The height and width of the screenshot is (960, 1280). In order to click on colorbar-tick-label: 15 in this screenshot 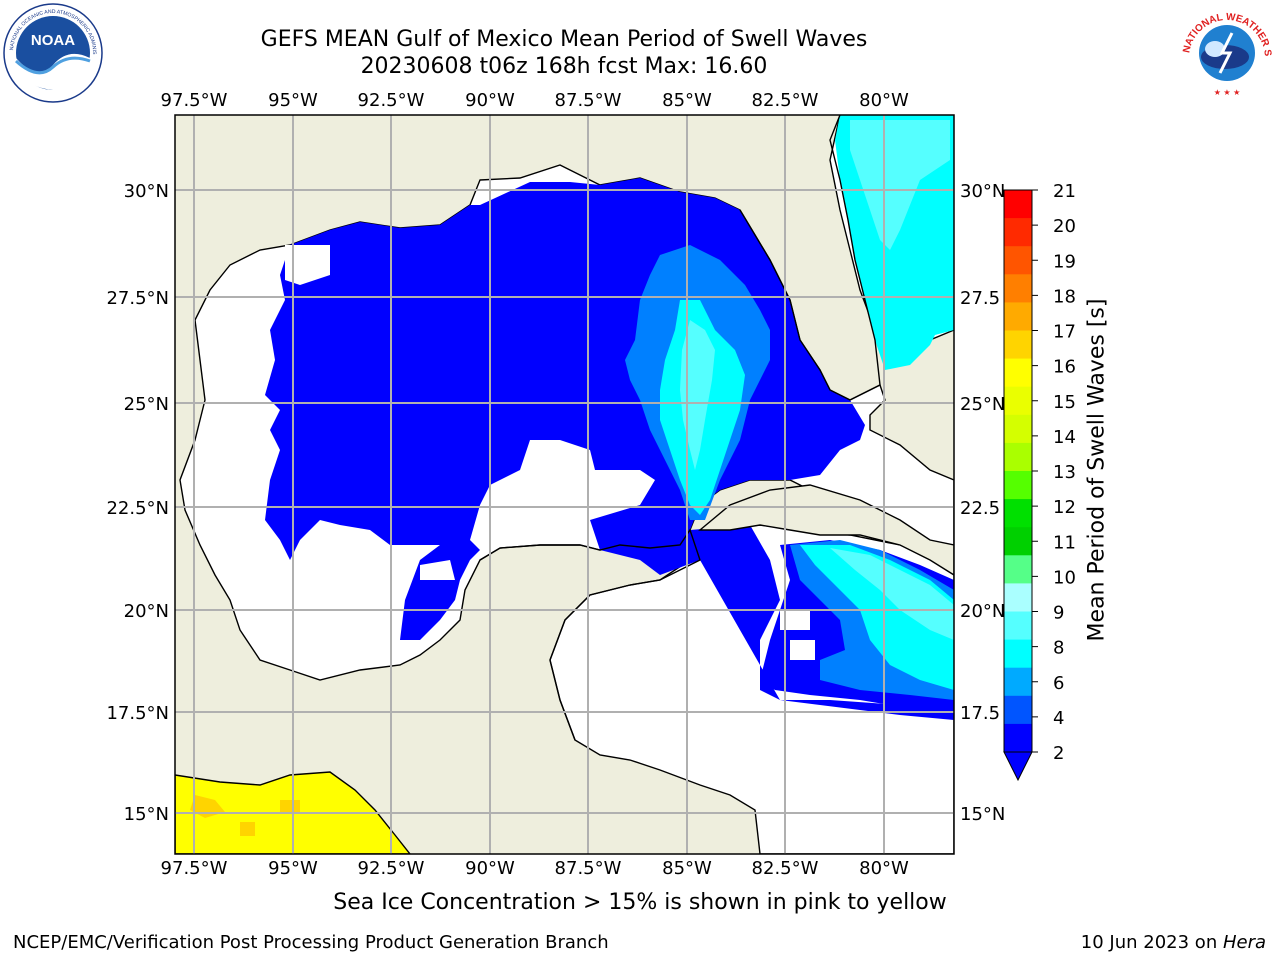, I will do `click(1064, 402)`.